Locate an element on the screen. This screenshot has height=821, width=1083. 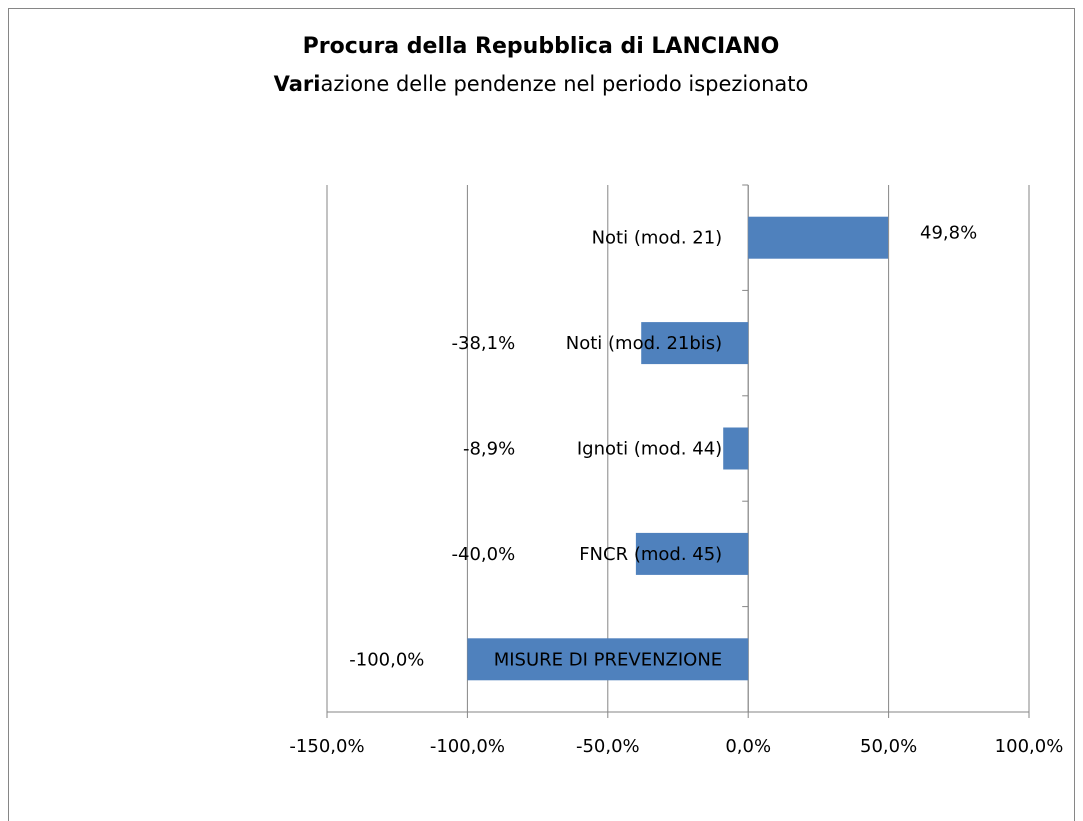
y-tick-label: FNCR (mod. 45) is located at coordinates (650, 554).